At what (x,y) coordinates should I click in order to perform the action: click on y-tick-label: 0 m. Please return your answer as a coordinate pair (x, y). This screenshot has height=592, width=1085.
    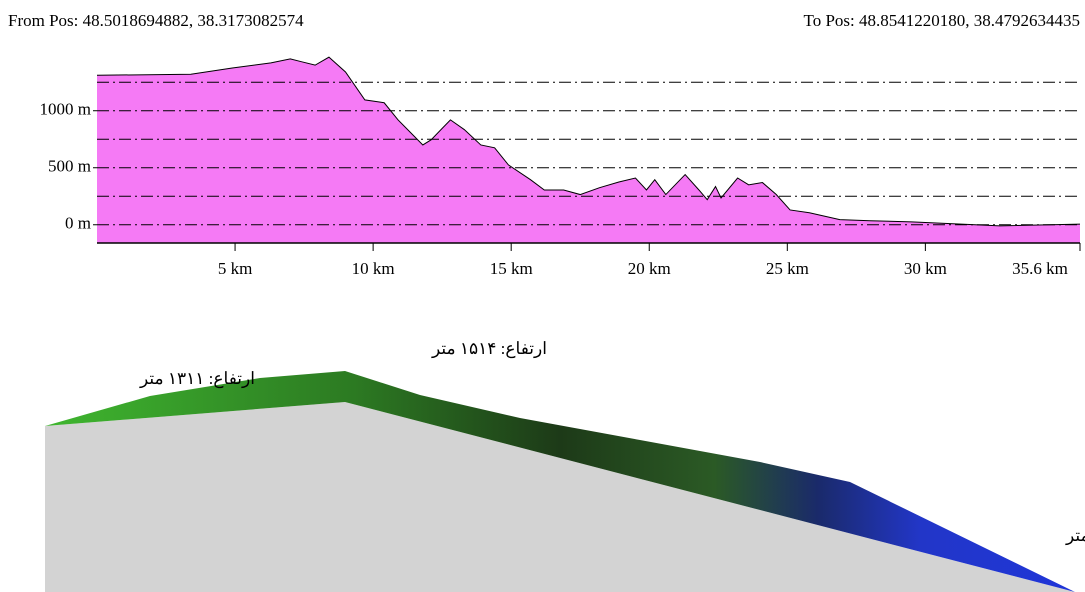
    Looking at the image, I should click on (78, 223).